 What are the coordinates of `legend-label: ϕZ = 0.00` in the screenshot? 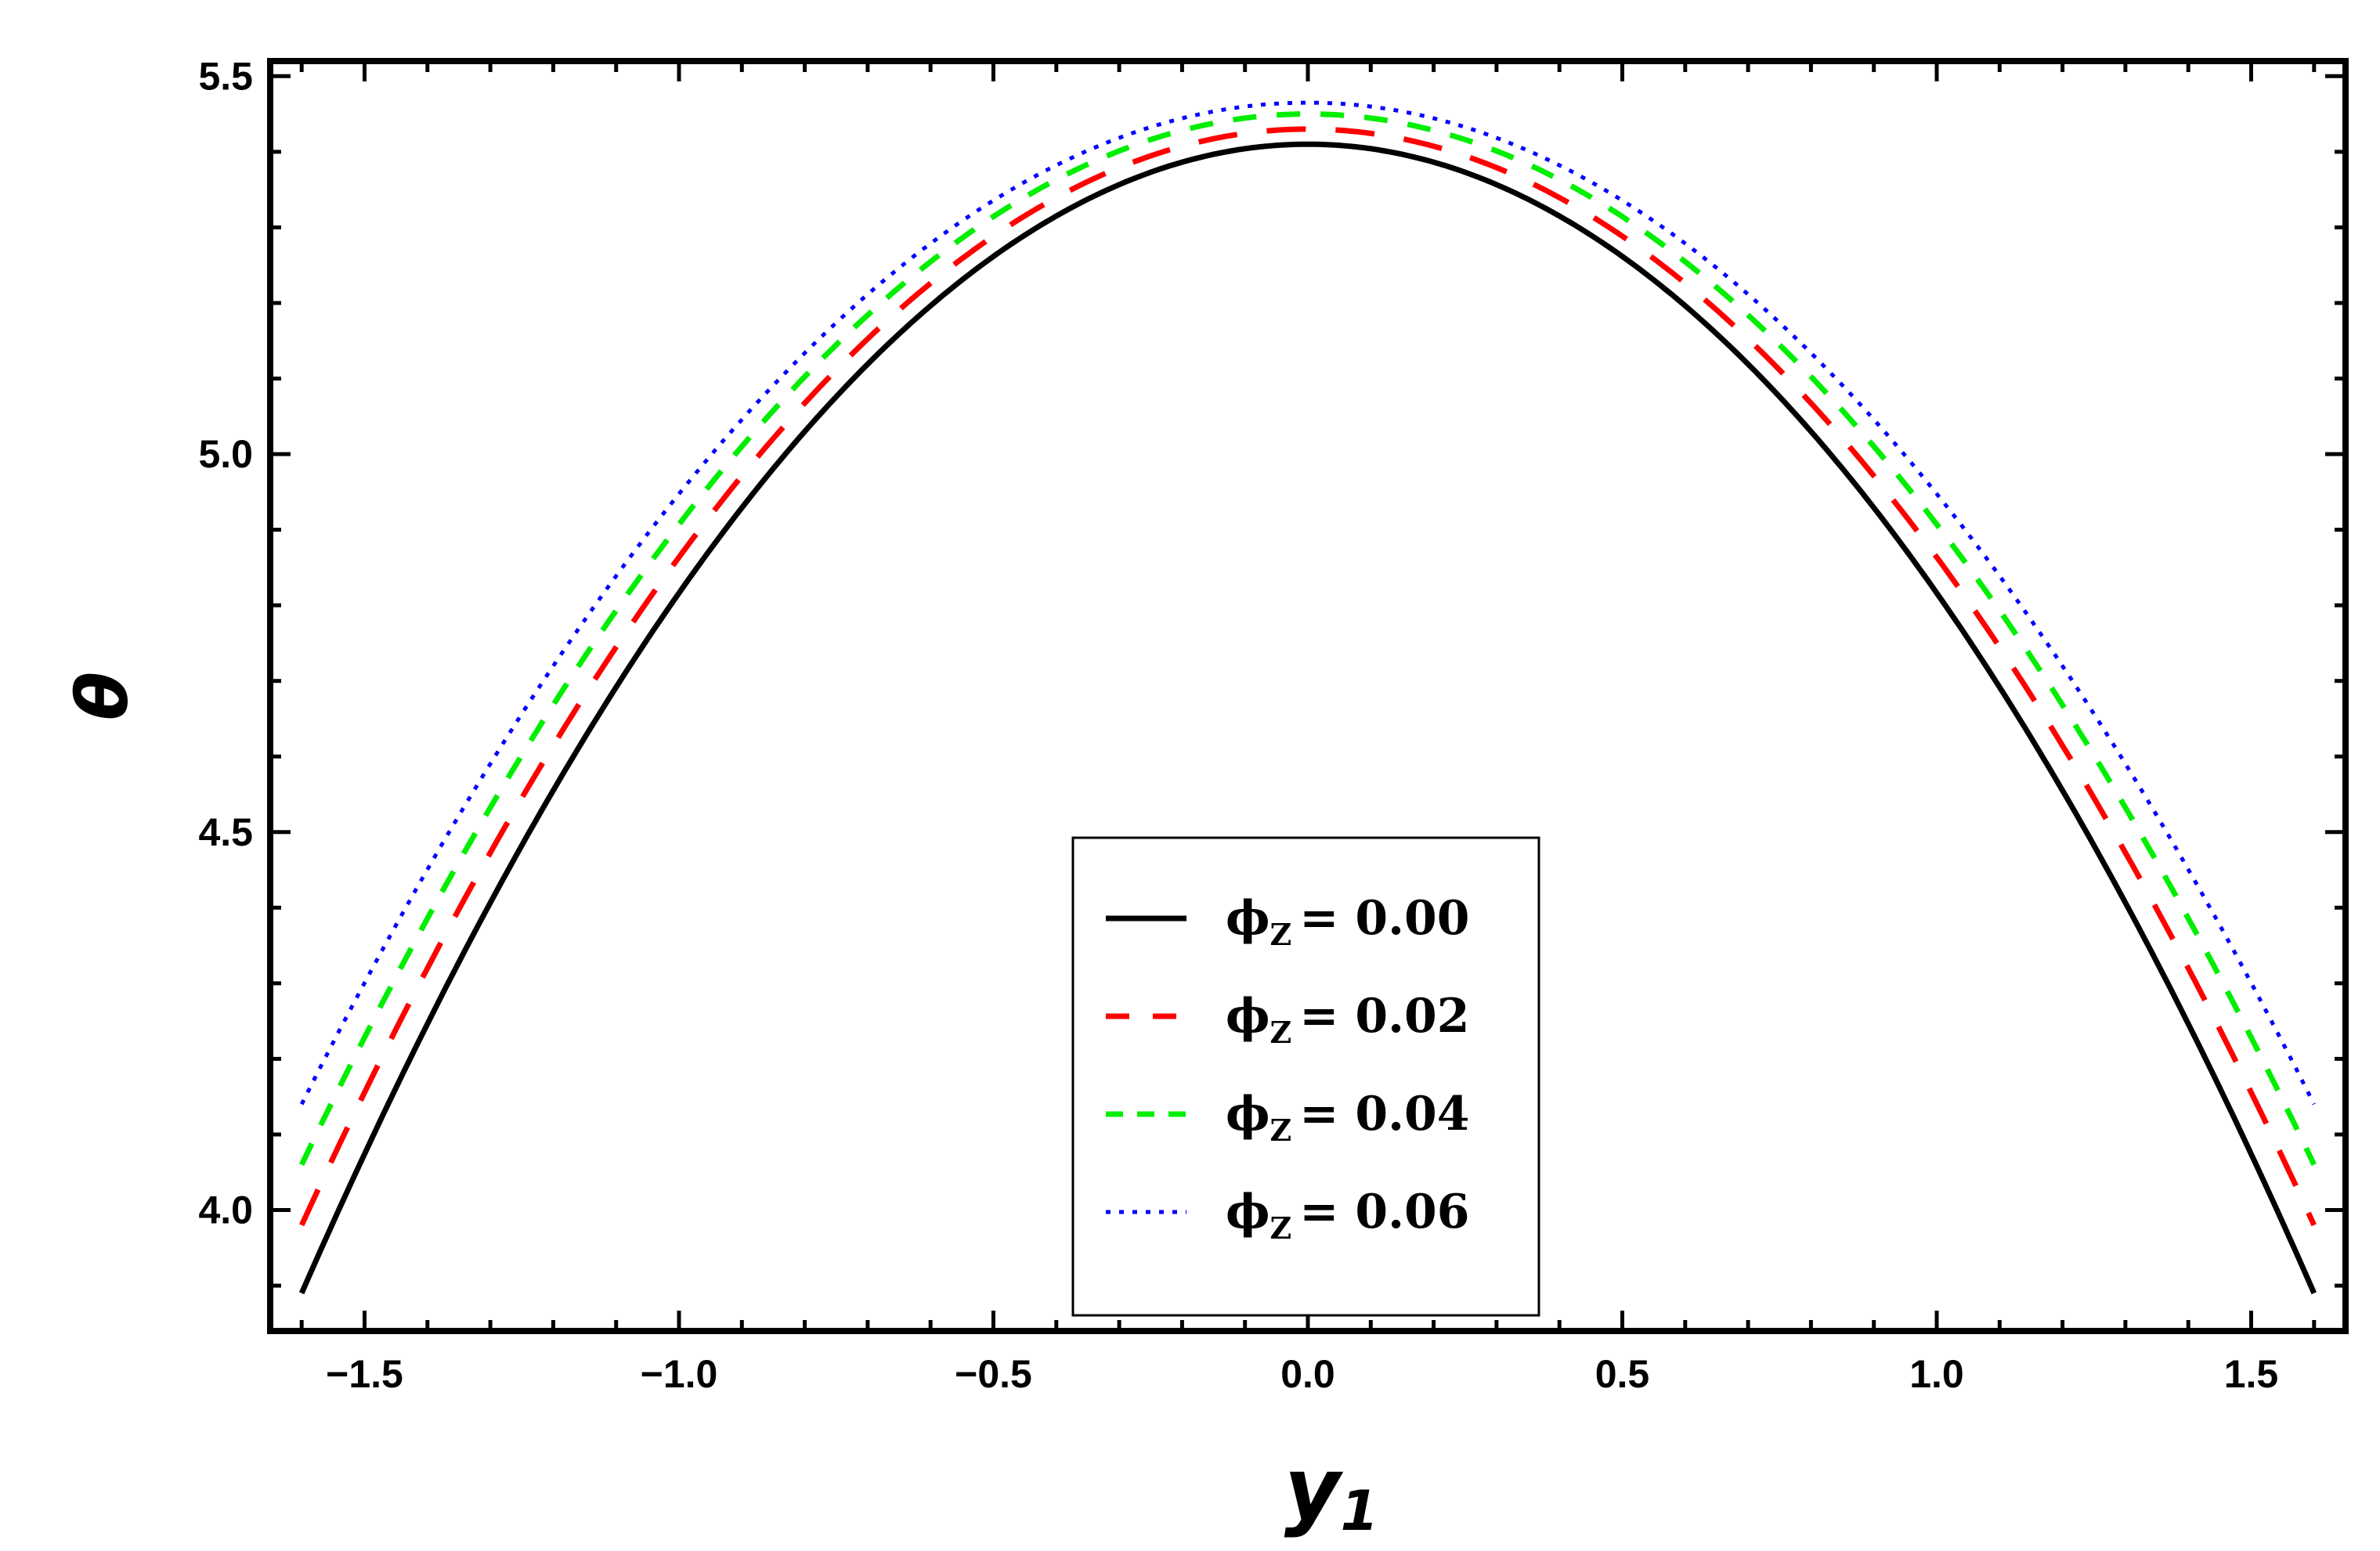 It's located at (1348, 921).